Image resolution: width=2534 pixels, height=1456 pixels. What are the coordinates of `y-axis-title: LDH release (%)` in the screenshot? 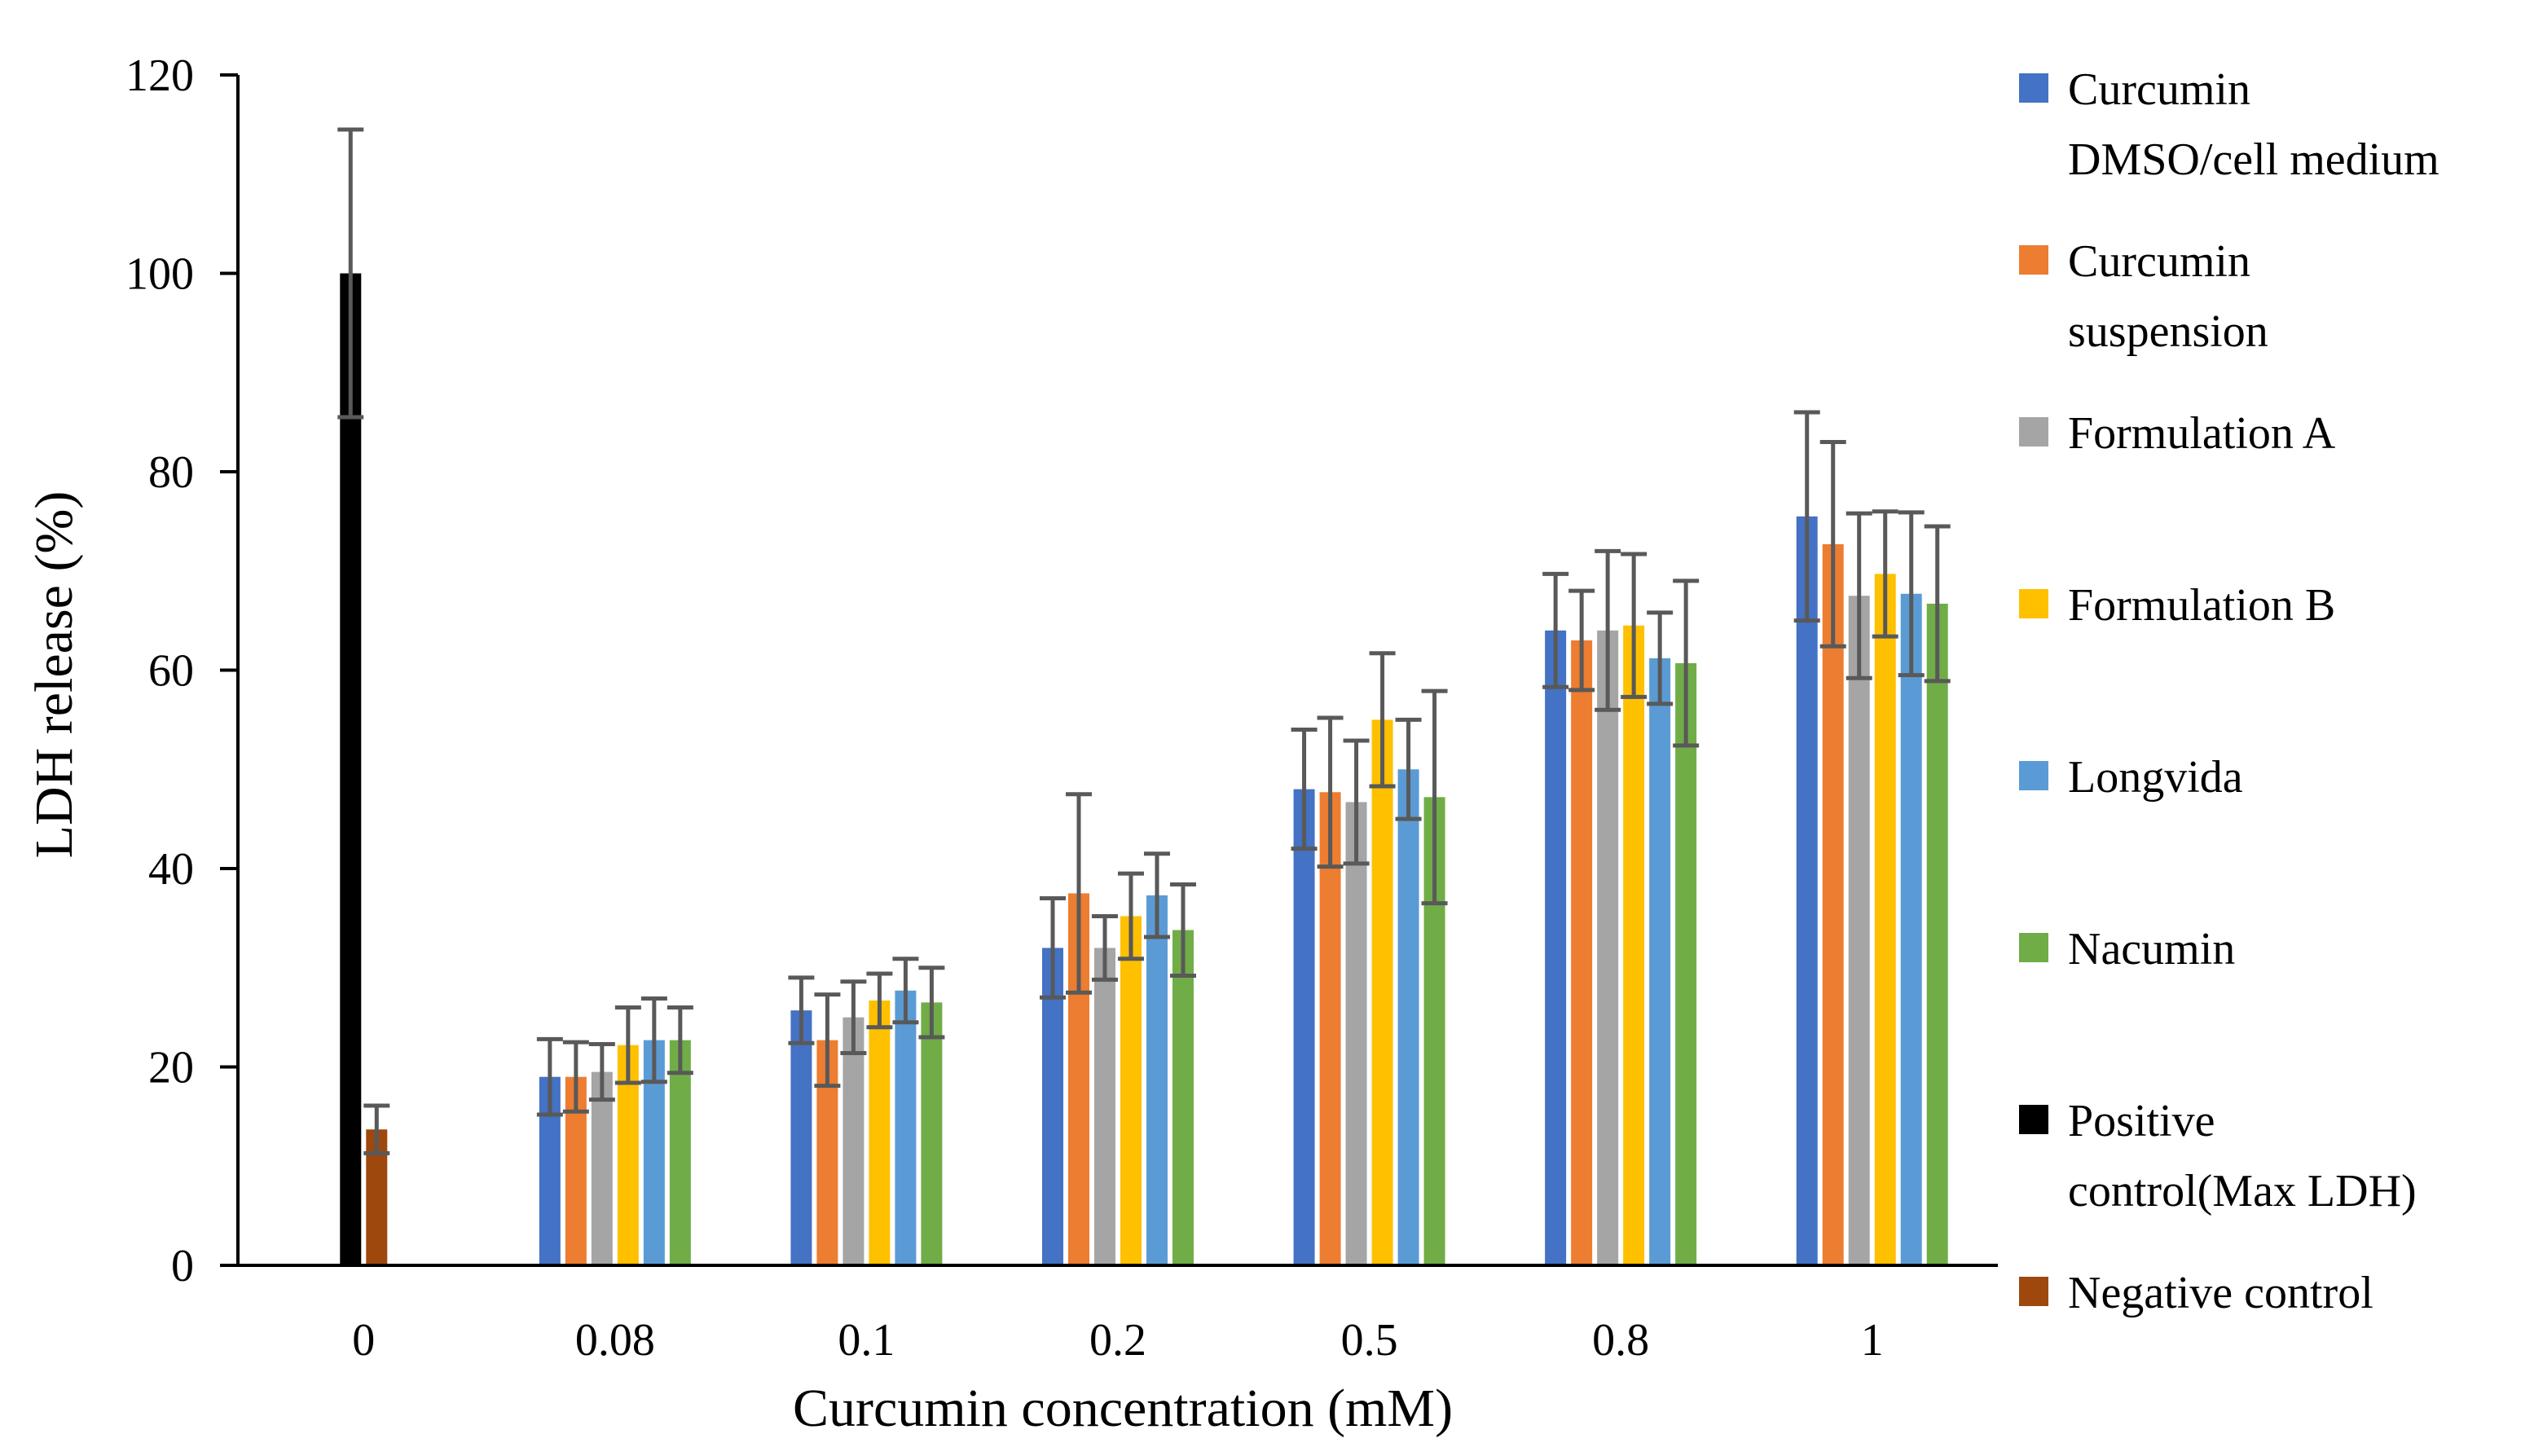 It's located at (54, 675).